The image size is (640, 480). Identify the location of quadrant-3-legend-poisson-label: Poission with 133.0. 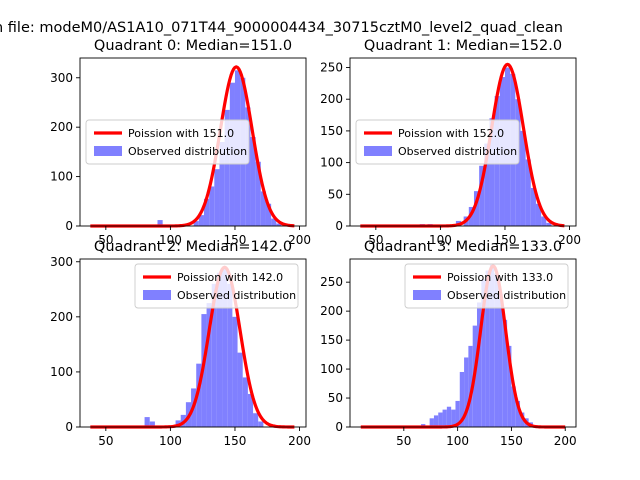
(500, 277).